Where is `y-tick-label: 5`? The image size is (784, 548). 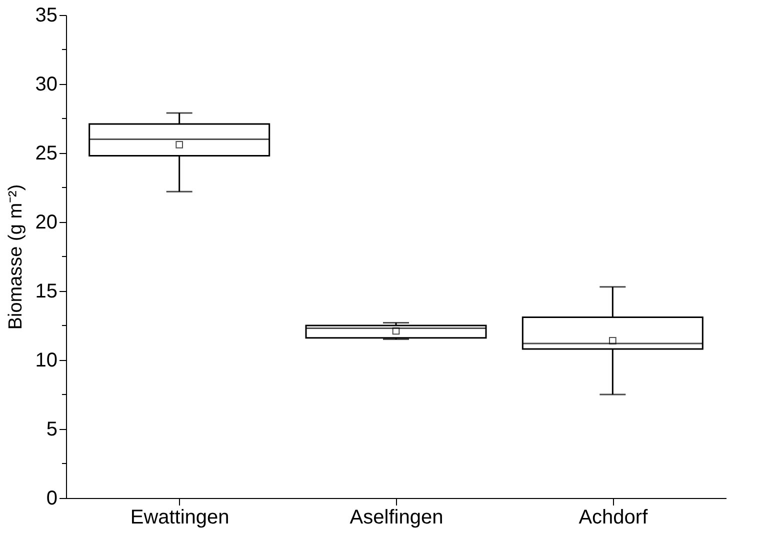 y-tick-label: 5 is located at coordinates (52, 429).